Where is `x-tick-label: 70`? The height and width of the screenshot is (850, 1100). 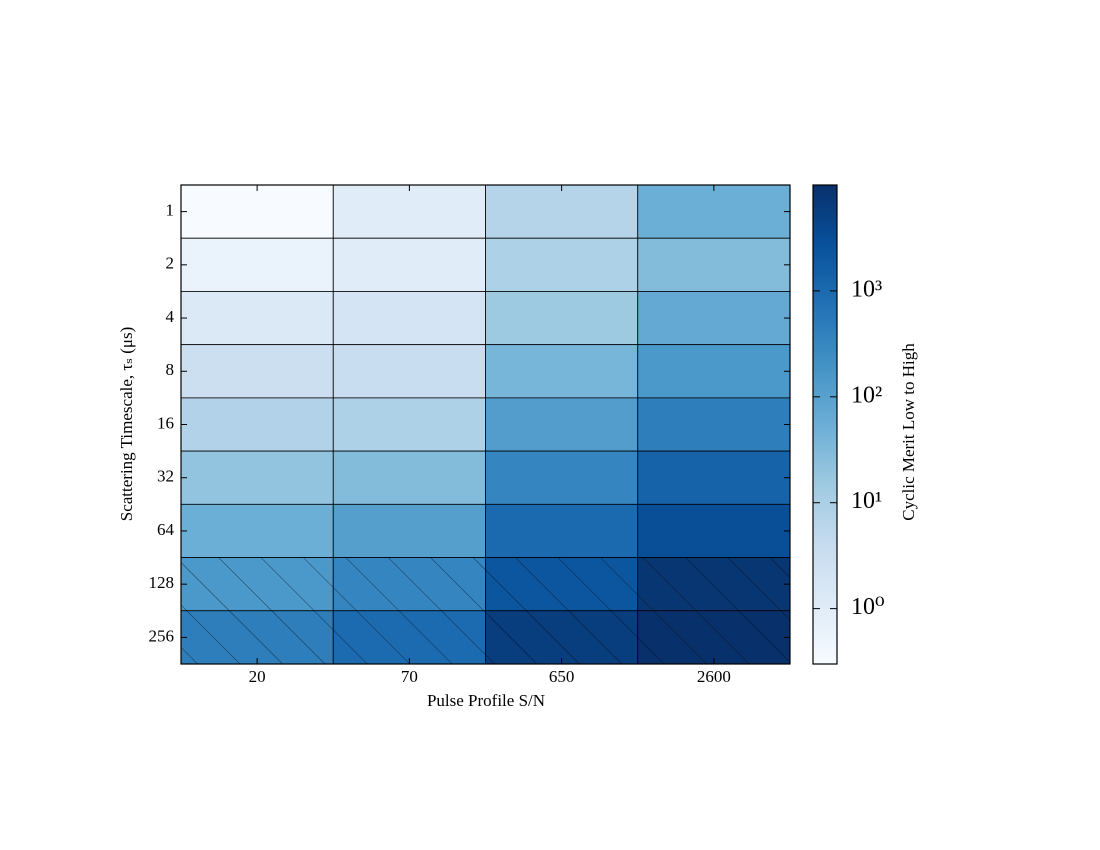 x-tick-label: 70 is located at coordinates (409, 676).